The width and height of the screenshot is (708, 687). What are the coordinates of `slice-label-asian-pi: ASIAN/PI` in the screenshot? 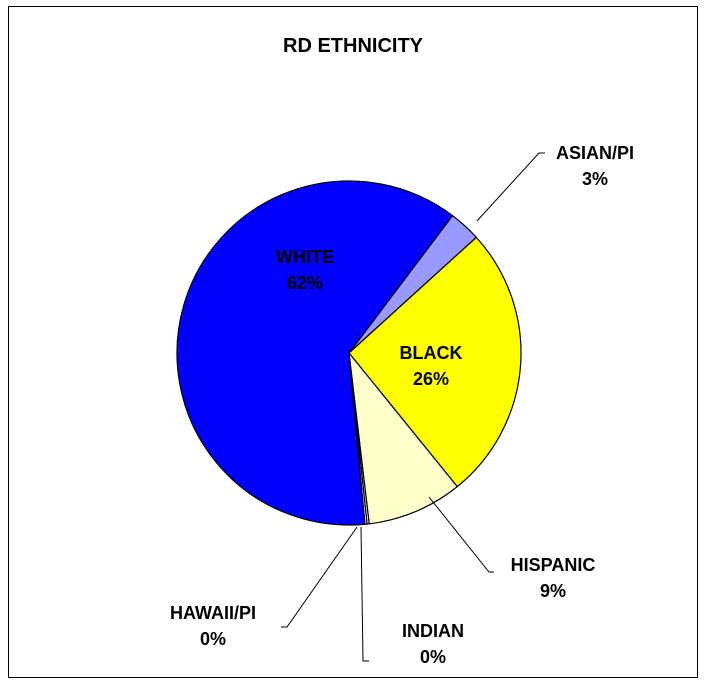 It's located at (595, 153).